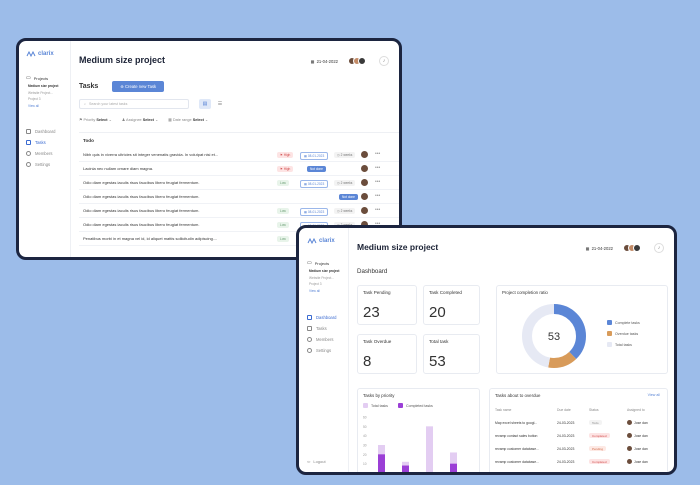  Describe the element at coordinates (587, 248) in the screenshot. I see `calendar-icon: ▦` at that location.